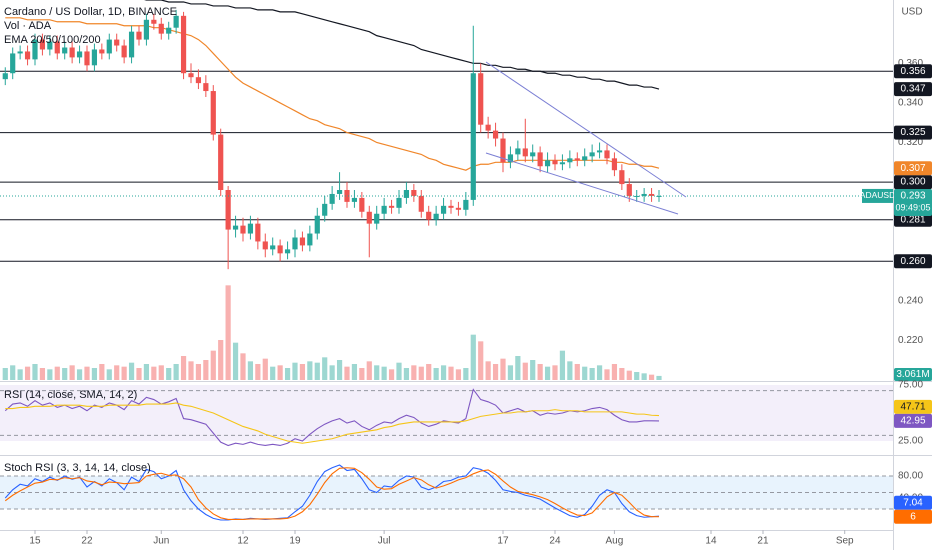 This screenshot has width=932, height=550. Describe the element at coordinates (70, 395) in the screenshot. I see `rsi-title: RSI (14, close, SMA, 14, 2)` at that location.